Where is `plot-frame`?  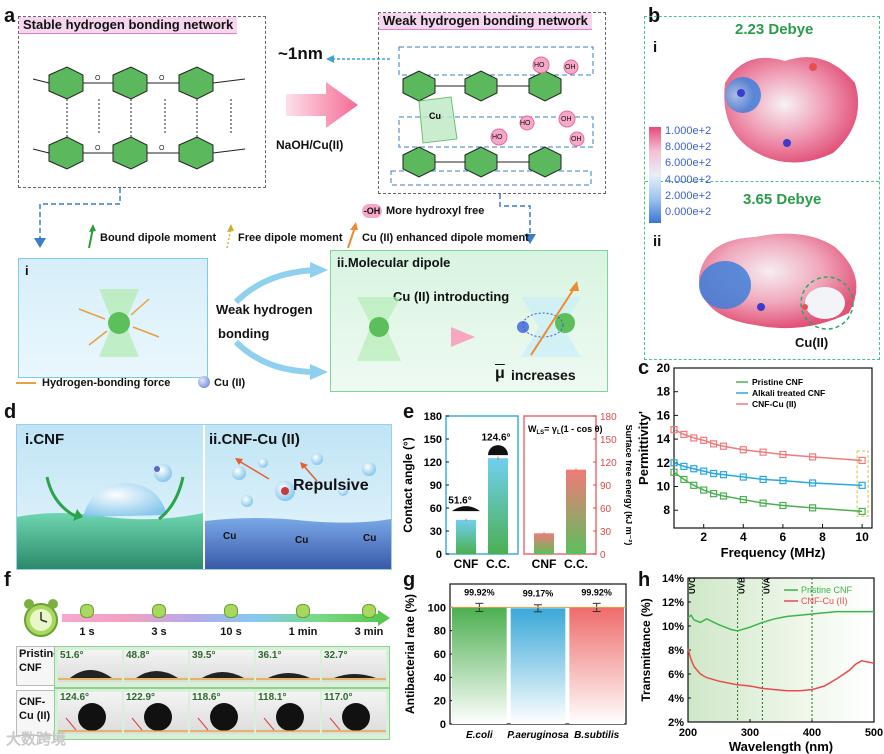
plot-frame is located at coordinates (773, 448).